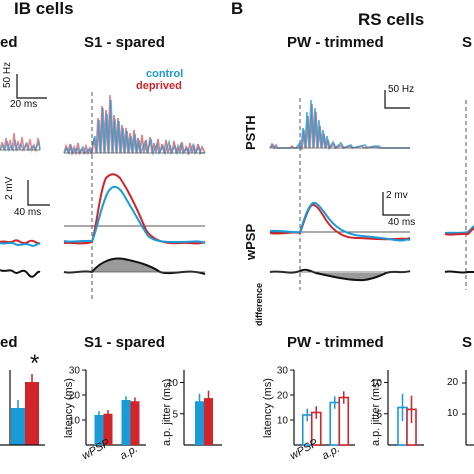  What do you see at coordinates (31, 86) in the screenshot?
I see `a-left-psth-scalebar` at bounding box center [31, 86].